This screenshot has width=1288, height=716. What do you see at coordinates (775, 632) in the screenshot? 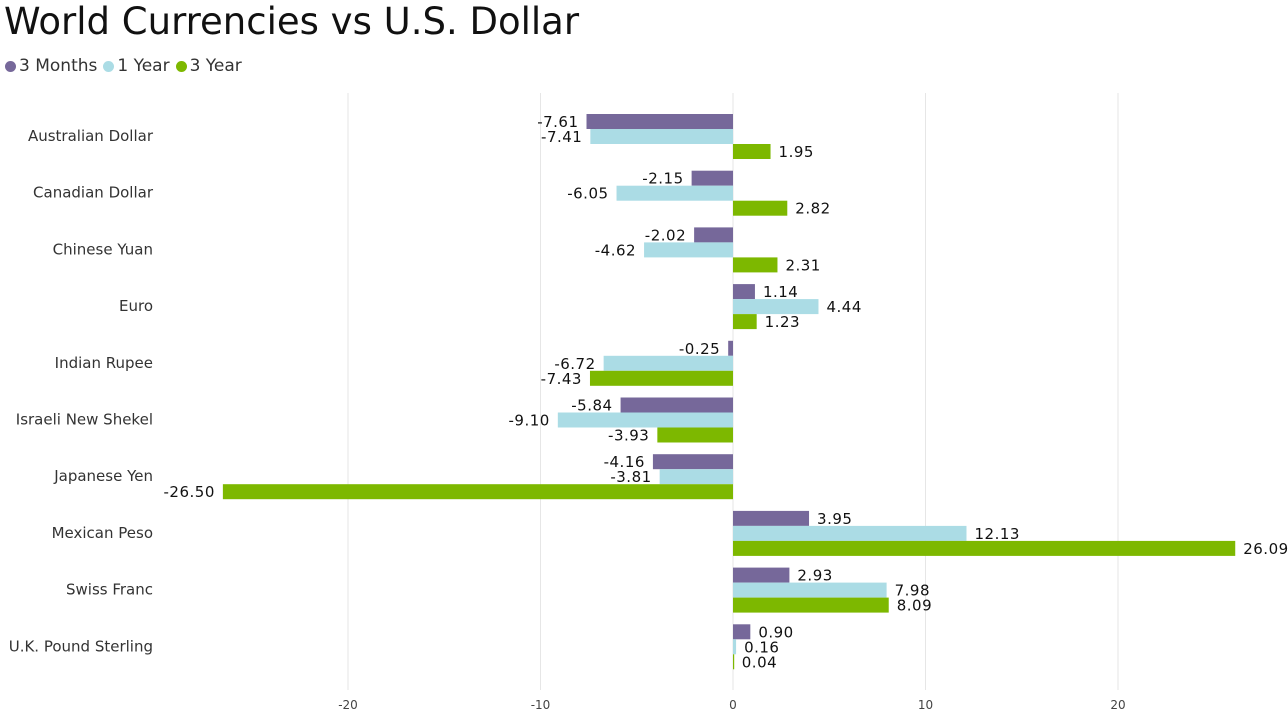
I see `data-label: 0.90` at bounding box center [775, 632].